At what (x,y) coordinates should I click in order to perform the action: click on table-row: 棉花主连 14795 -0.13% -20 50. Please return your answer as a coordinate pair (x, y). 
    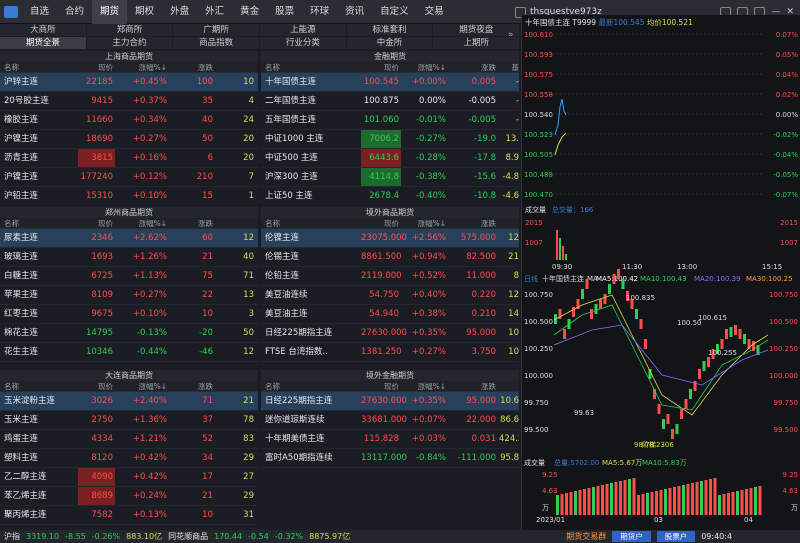
    Looking at the image, I should click on (129, 333).